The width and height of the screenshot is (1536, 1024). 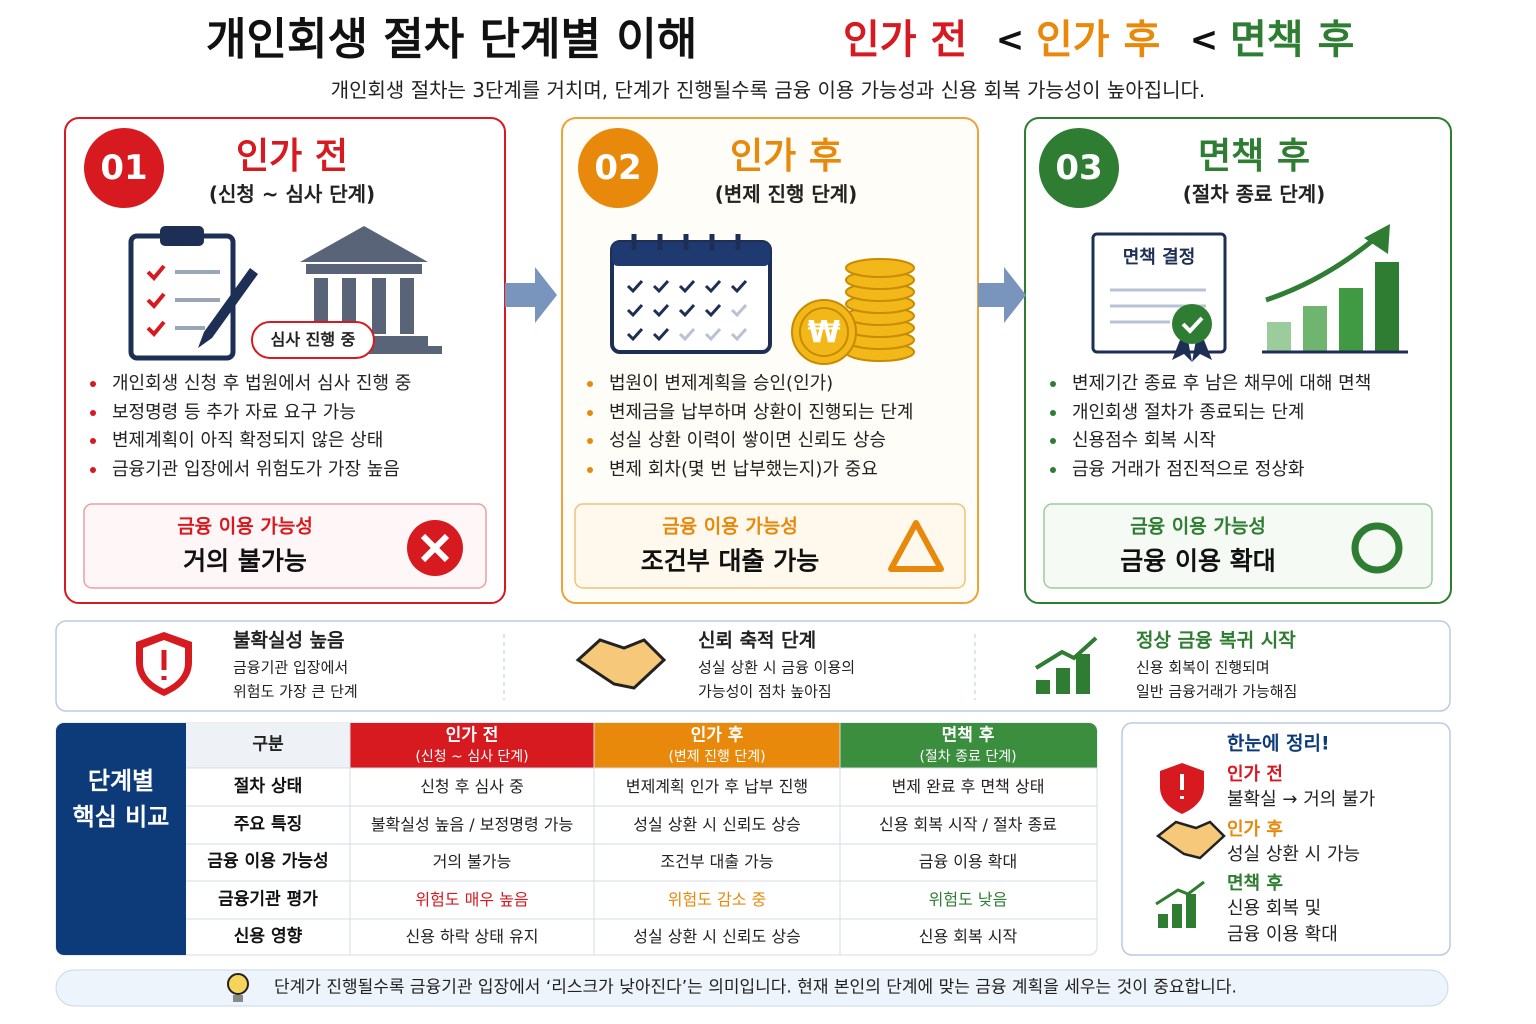 What do you see at coordinates (621, 664) in the screenshot?
I see `handshake-icon` at bounding box center [621, 664].